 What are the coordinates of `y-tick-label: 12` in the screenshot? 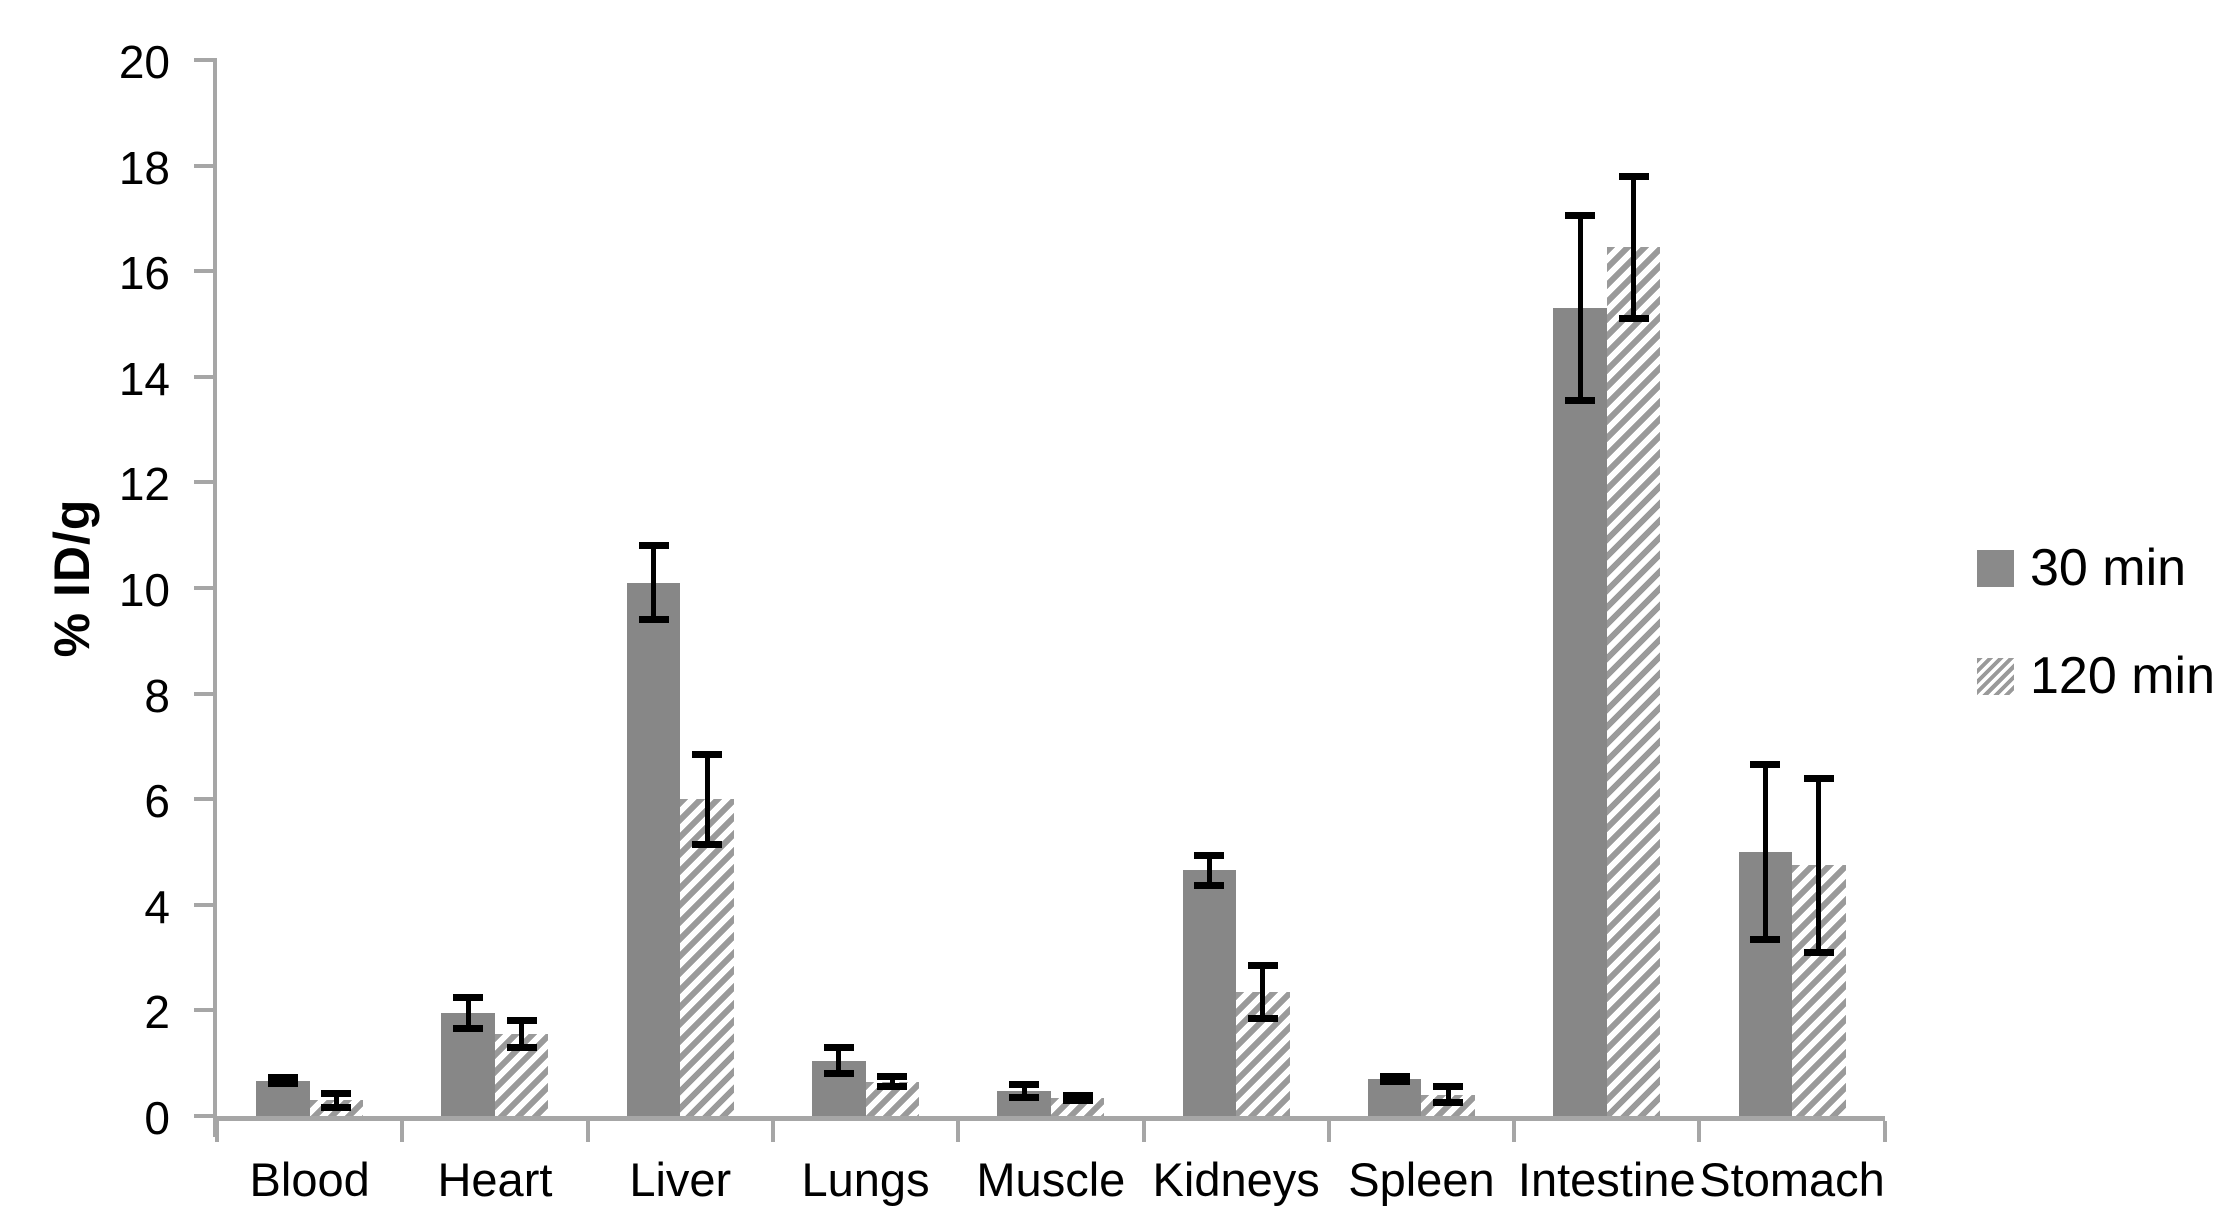 It's located at (144, 484).